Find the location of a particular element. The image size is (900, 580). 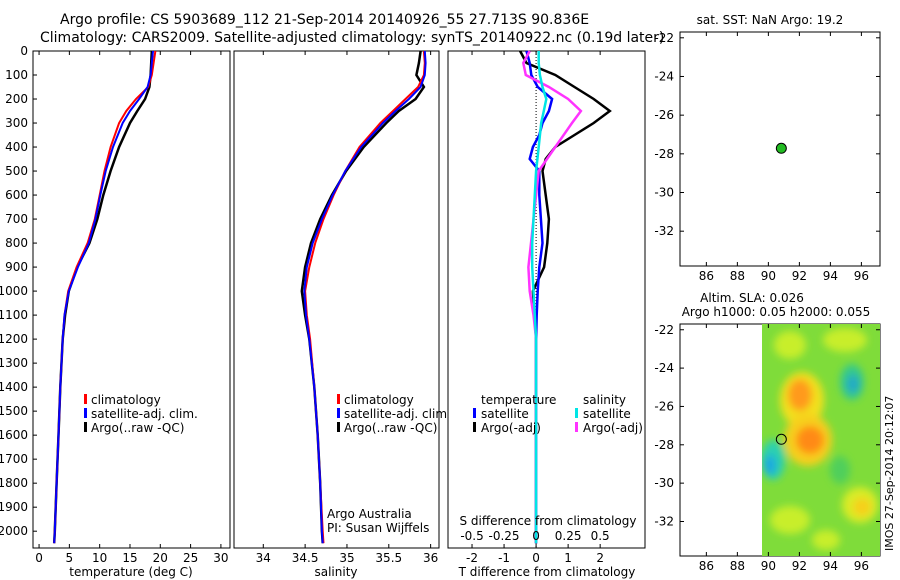

x-tick-label: 35.5 is located at coordinates (388, 558).